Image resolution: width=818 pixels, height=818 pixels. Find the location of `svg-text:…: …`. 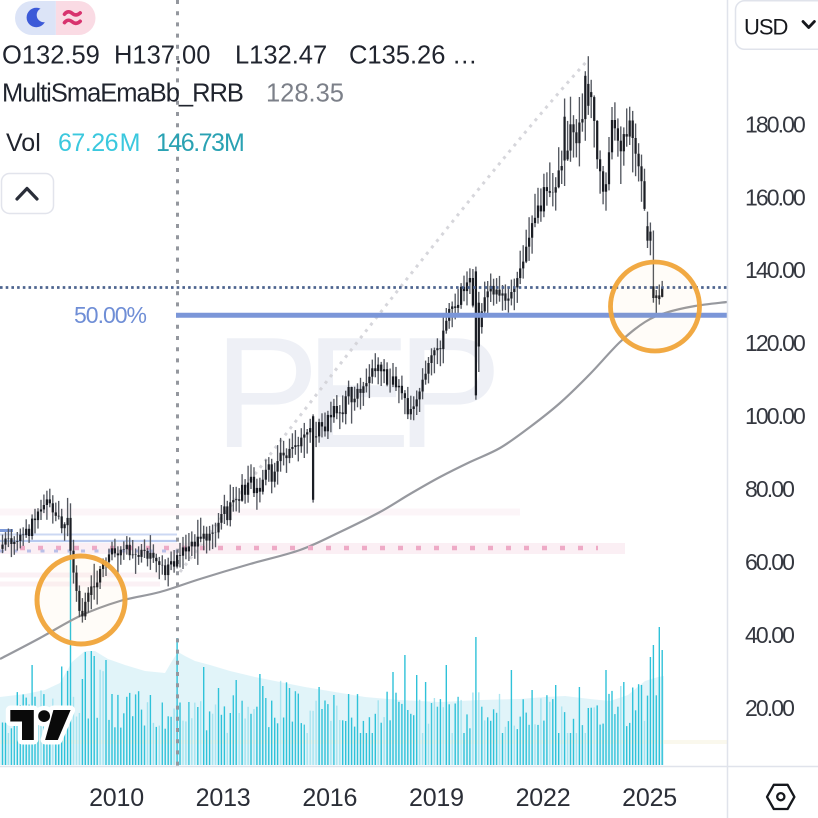

svg-text:…: … is located at coordinates (465, 56).